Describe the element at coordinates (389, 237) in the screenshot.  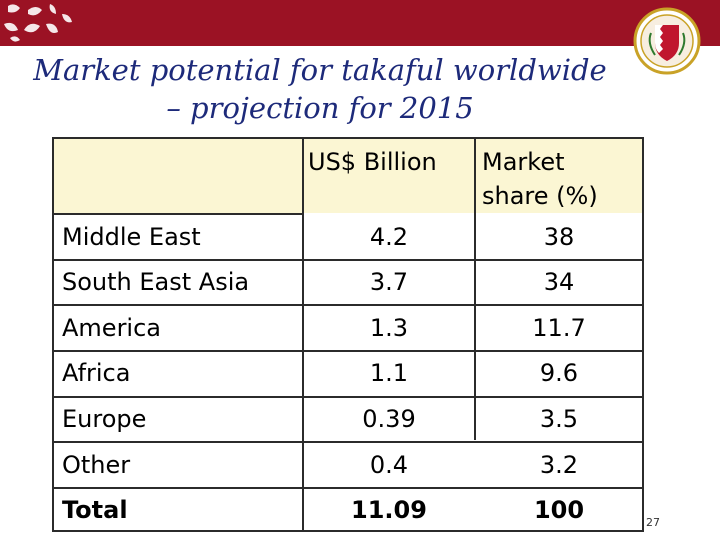
I see `usd-billion-value: 4.2` at that location.